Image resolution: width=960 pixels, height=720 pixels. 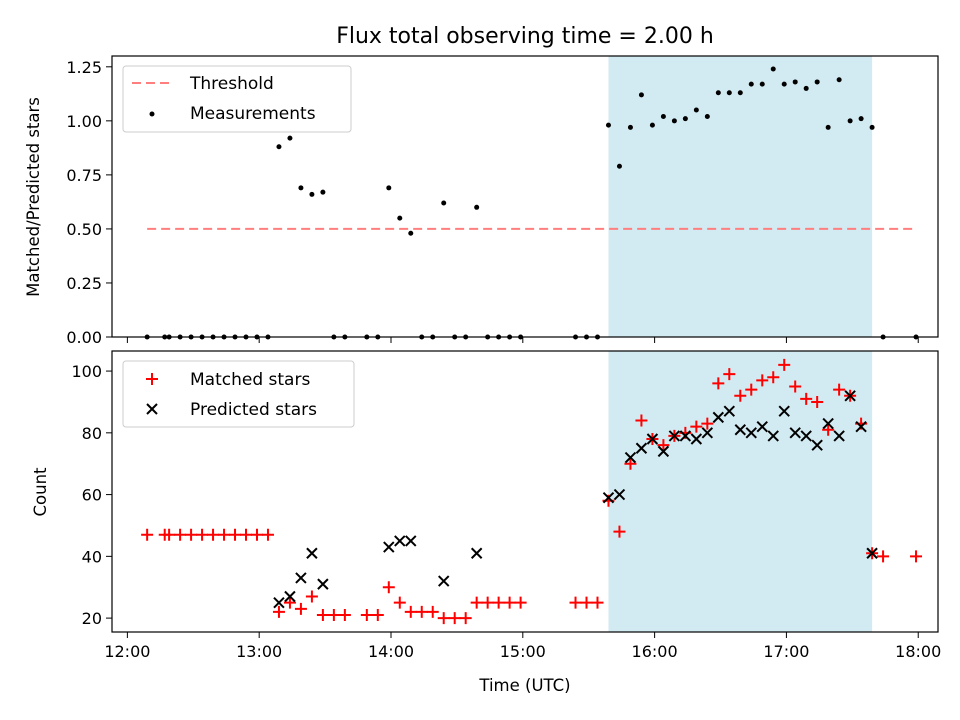 What do you see at coordinates (33, 197) in the screenshot?
I see `top-y-axis-label: Matched/Predicted stars` at bounding box center [33, 197].